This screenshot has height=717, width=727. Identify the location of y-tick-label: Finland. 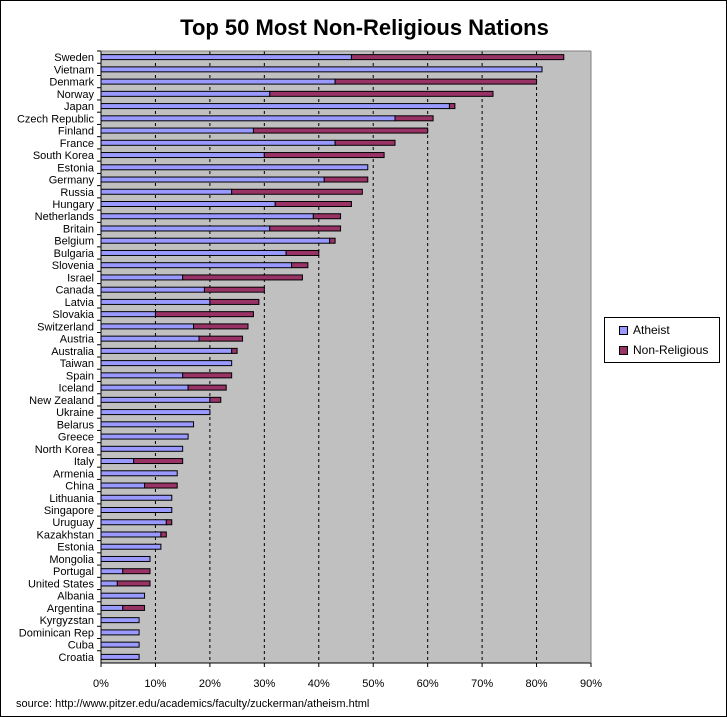
(76, 132).